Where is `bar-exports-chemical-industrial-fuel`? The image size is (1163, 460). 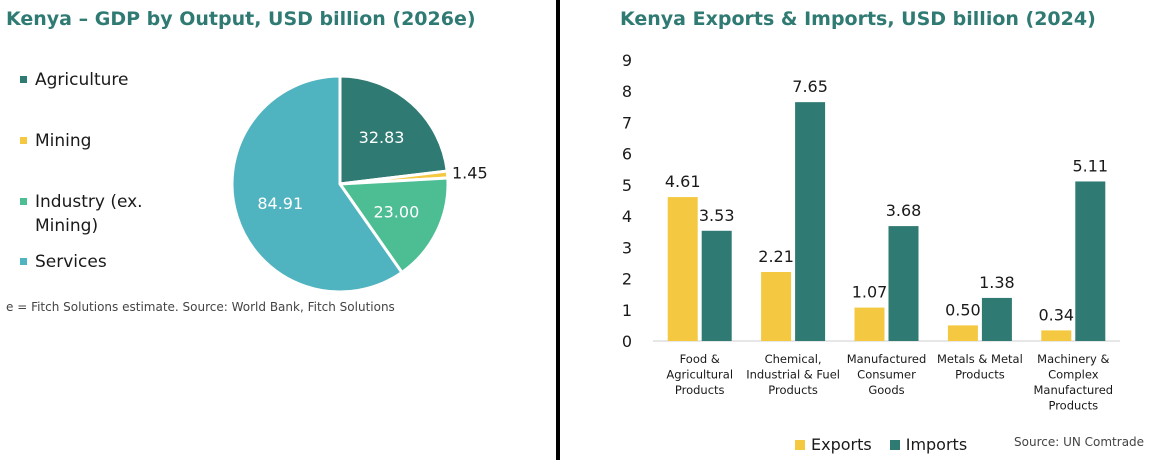
bar-exports-chemical-industrial-fuel is located at coordinates (776, 306).